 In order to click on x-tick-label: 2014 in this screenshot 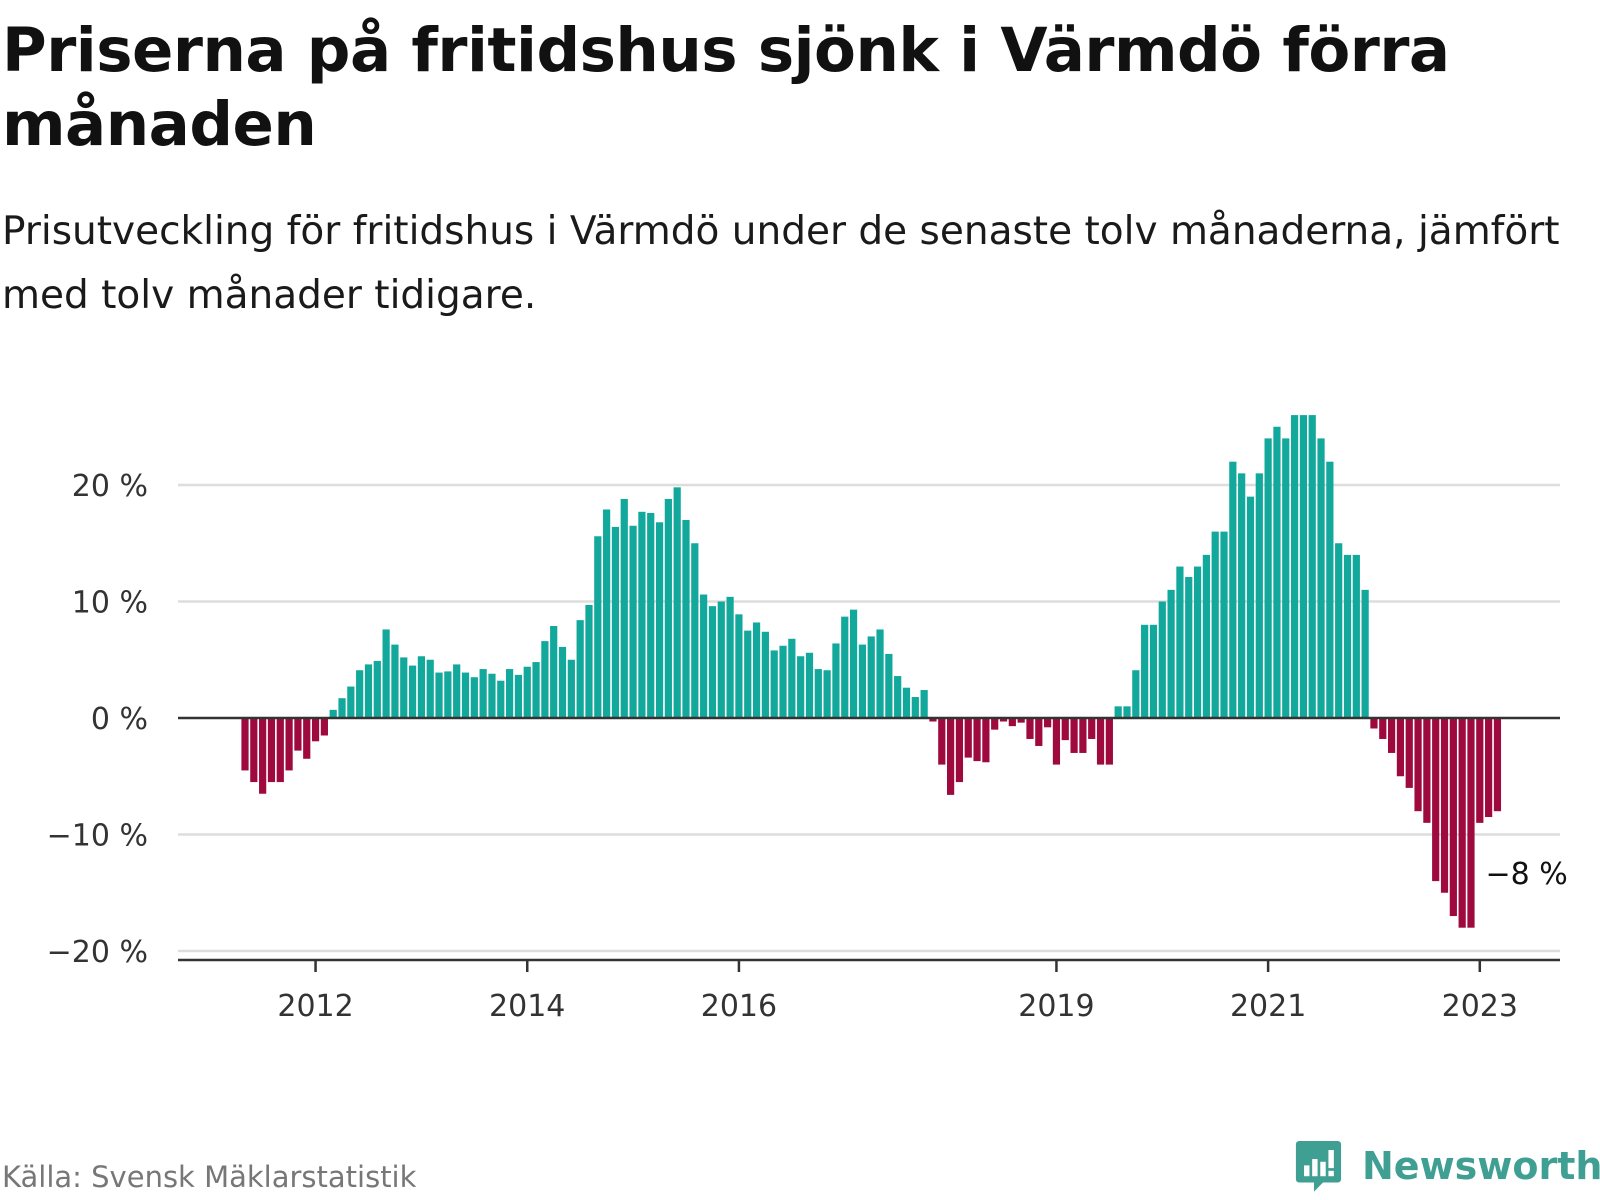, I will do `click(527, 1006)`.